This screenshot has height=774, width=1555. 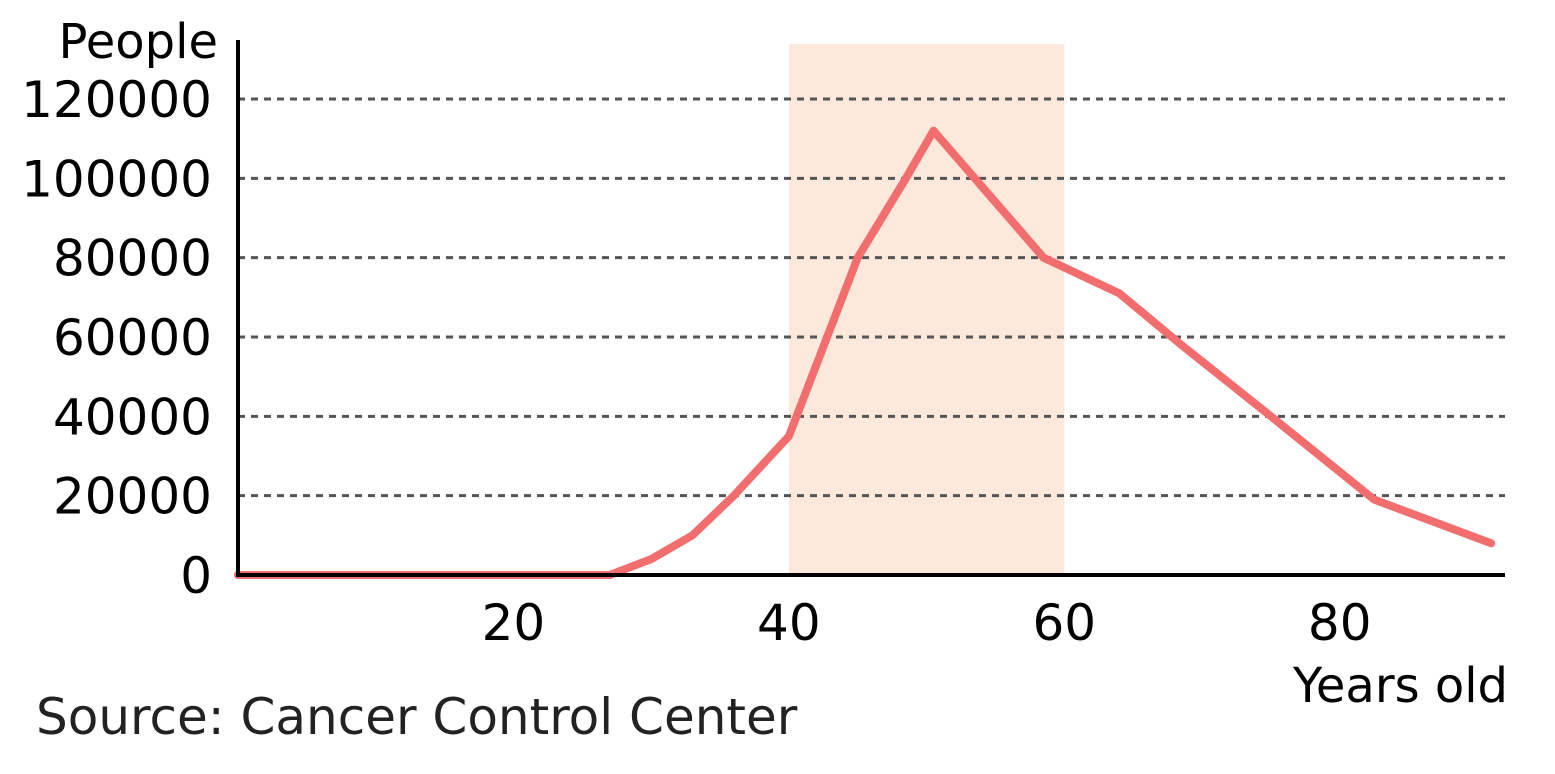 What do you see at coordinates (1064, 623) in the screenshot?
I see `x-tick-label: 60` at bounding box center [1064, 623].